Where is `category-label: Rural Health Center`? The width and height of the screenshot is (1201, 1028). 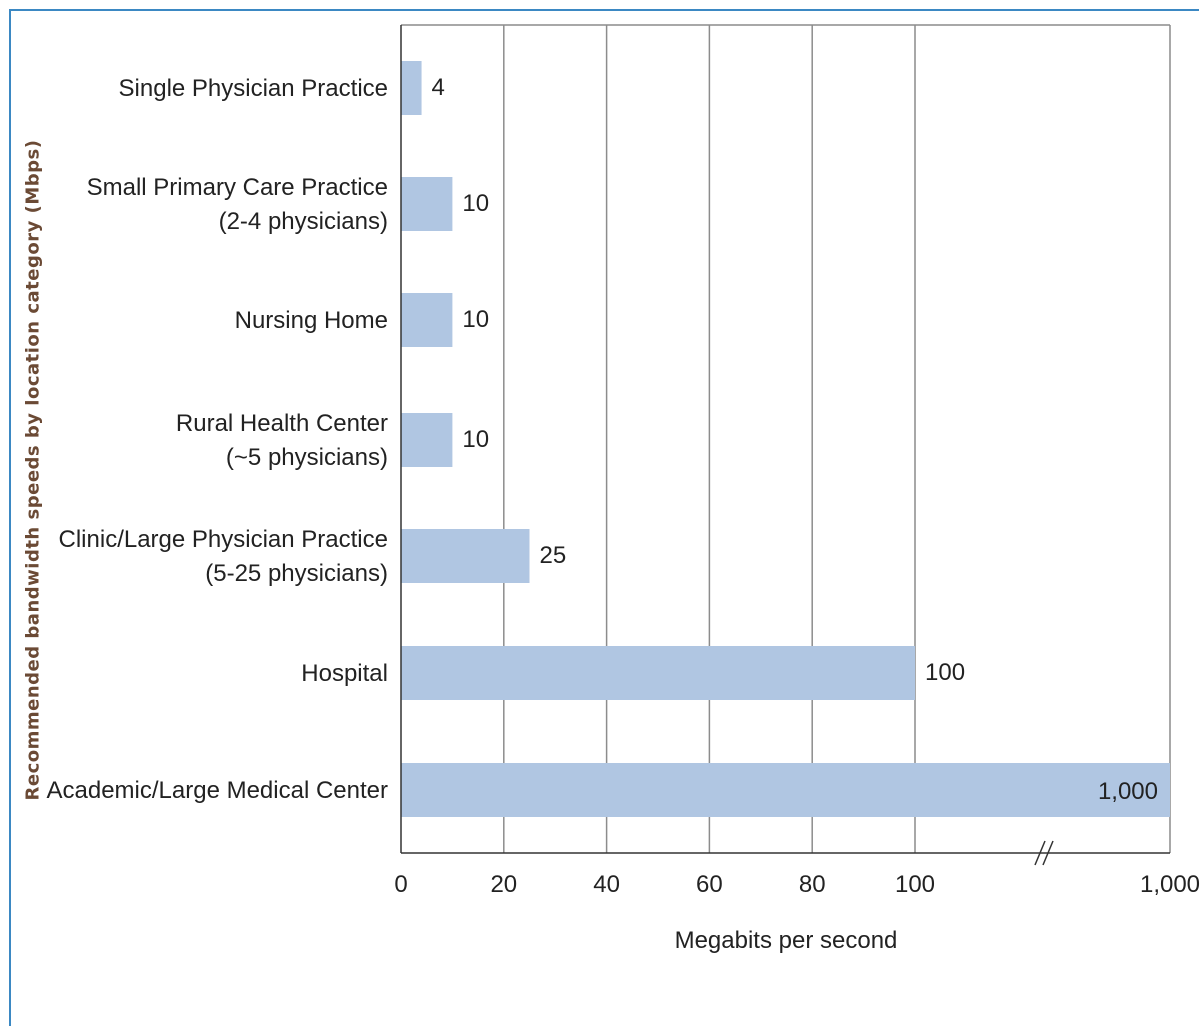 category-label: Rural Health Center is located at coordinates (282, 423).